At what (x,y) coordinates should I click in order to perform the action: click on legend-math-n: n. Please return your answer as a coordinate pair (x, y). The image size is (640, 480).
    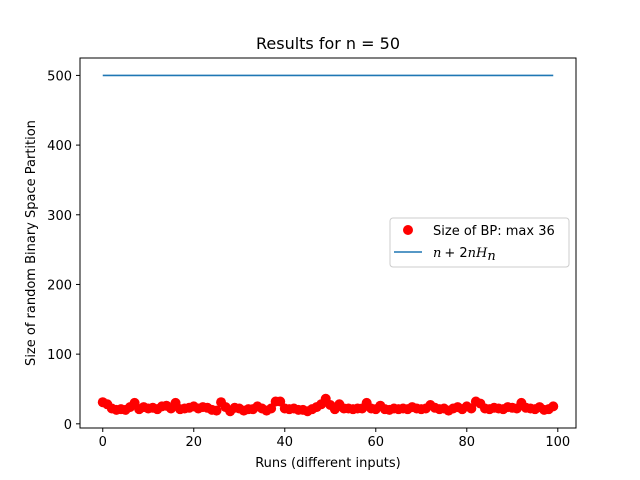
    Looking at the image, I should click on (437, 253).